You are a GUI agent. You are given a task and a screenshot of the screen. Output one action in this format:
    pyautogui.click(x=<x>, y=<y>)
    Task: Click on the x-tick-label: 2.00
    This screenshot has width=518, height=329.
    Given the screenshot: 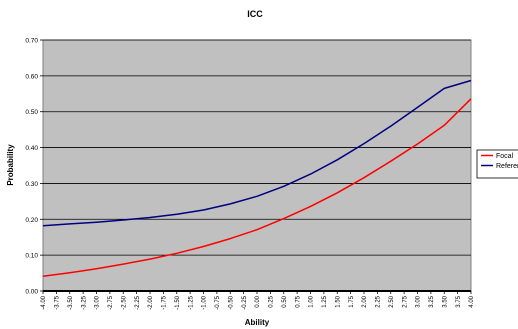 What is the action you would take?
    pyautogui.click(x=365, y=301)
    